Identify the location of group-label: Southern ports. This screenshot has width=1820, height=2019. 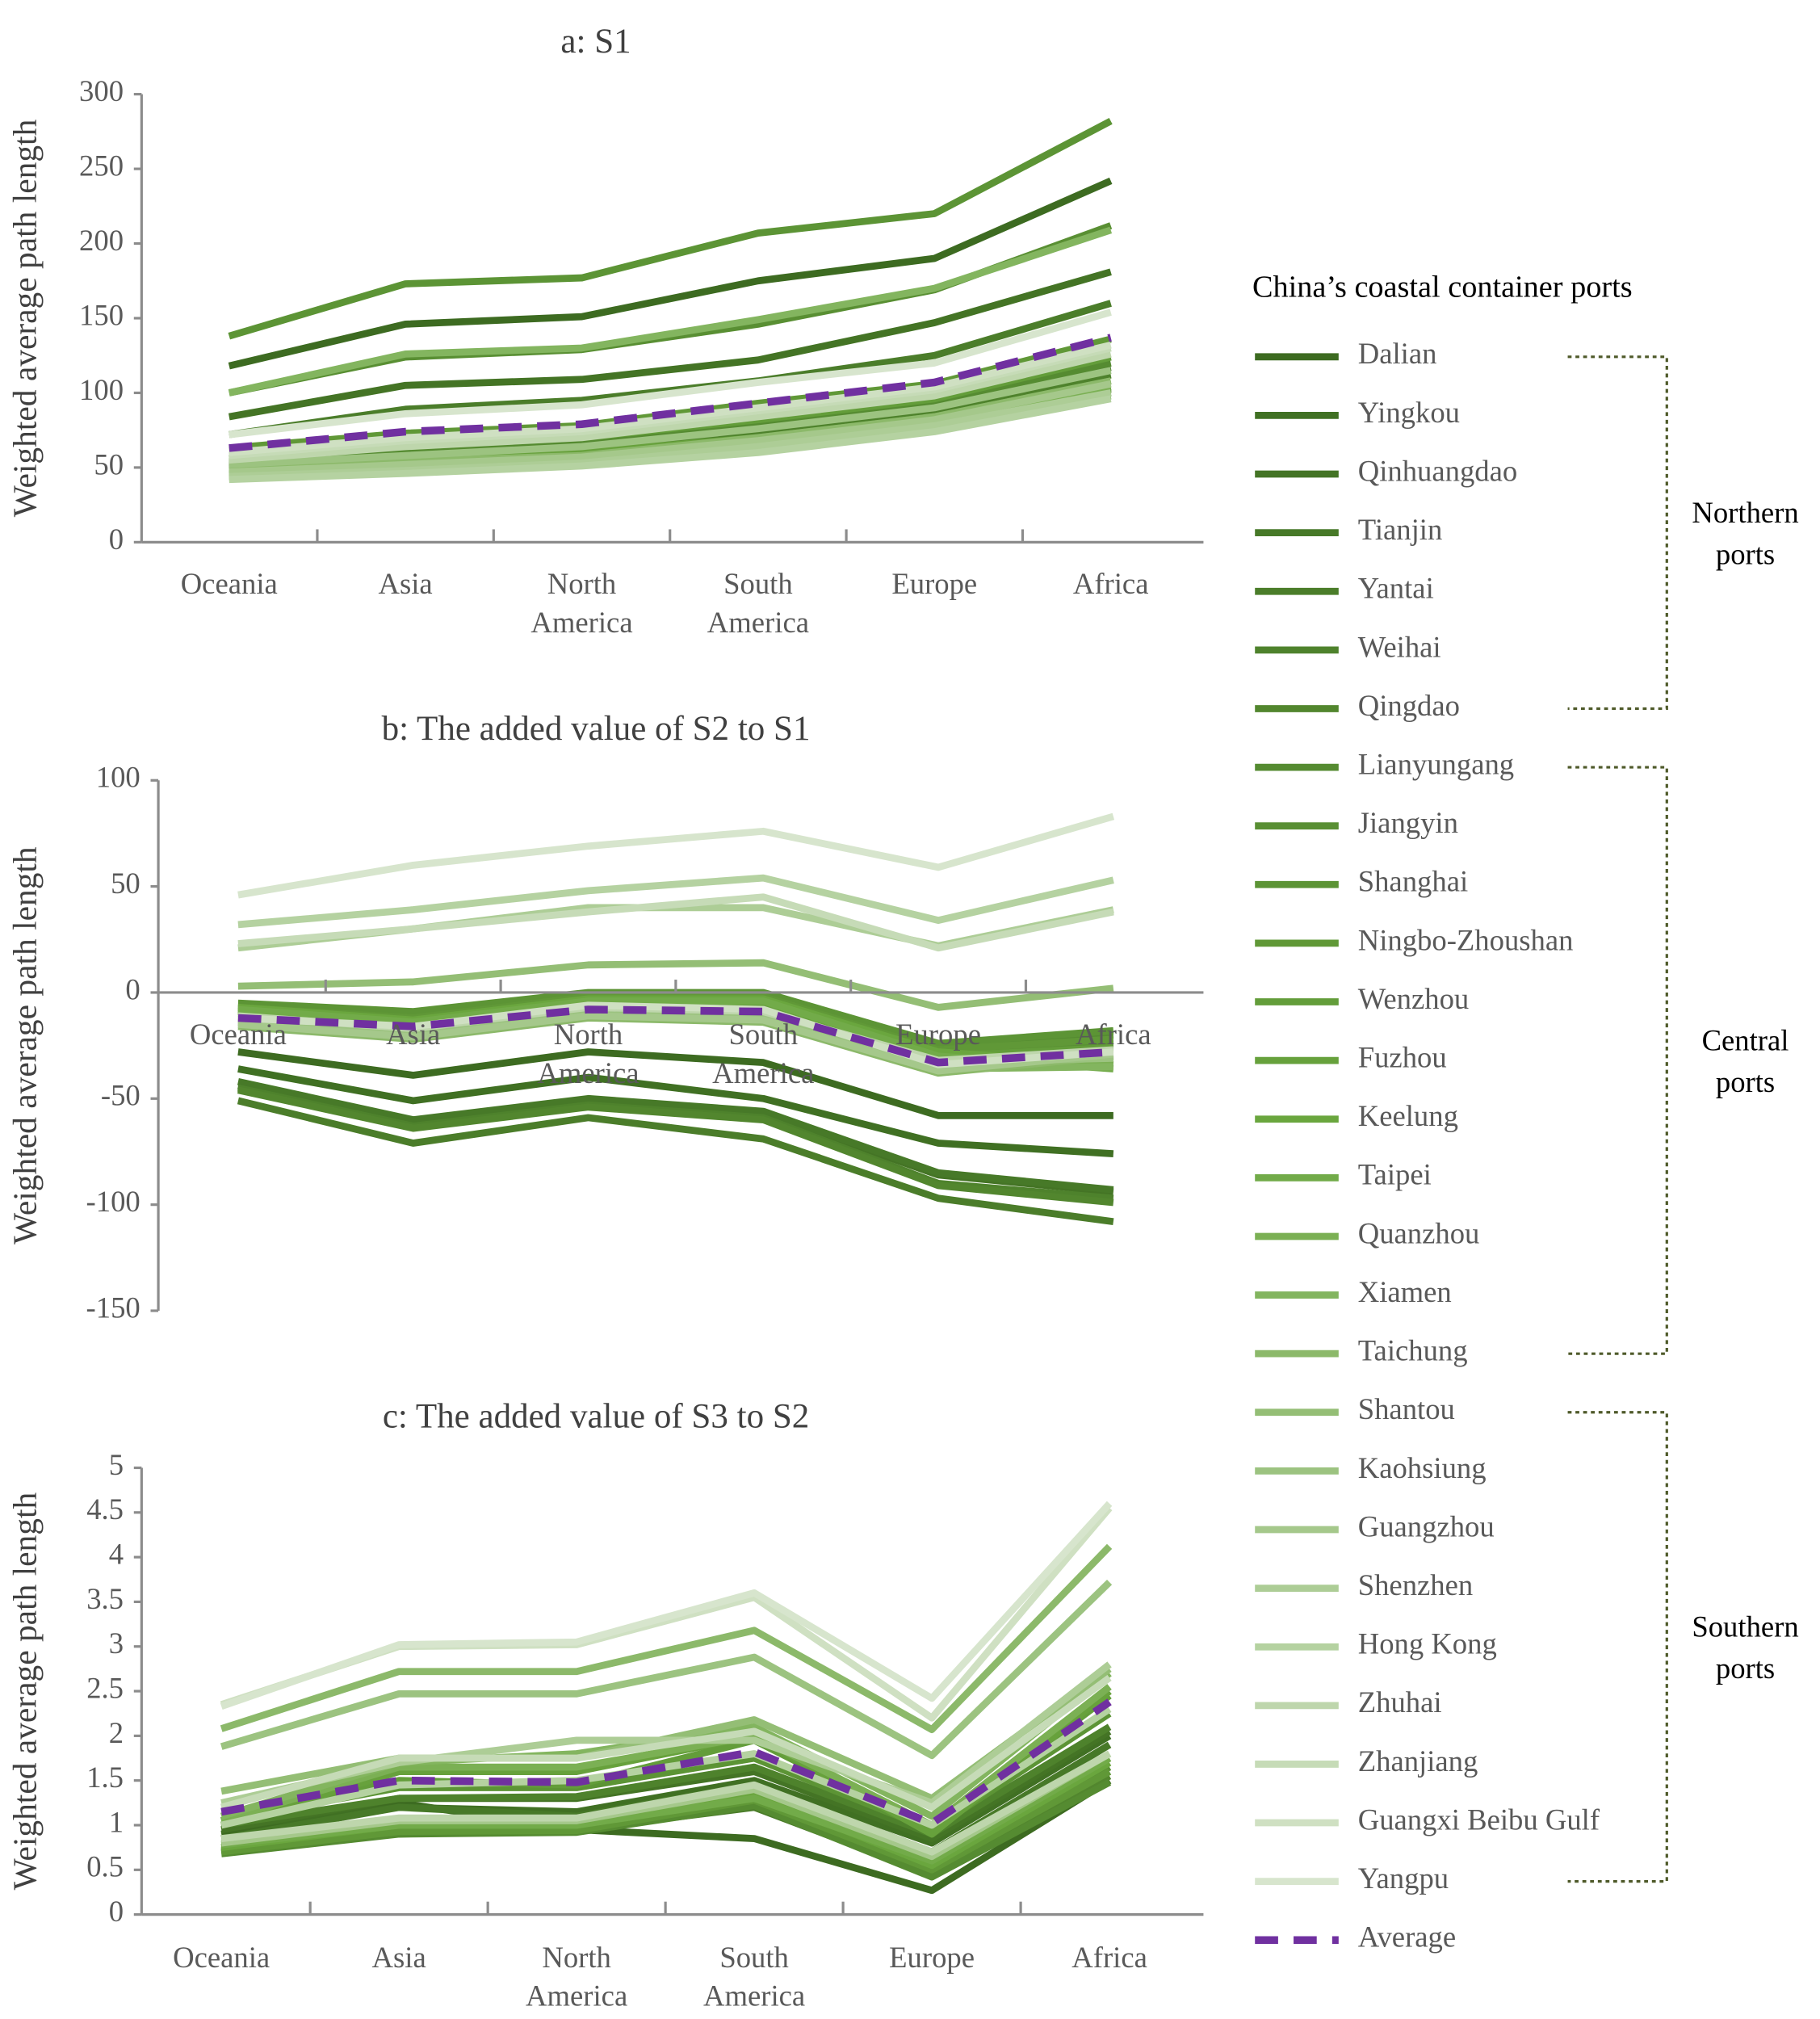
(1745, 1647).